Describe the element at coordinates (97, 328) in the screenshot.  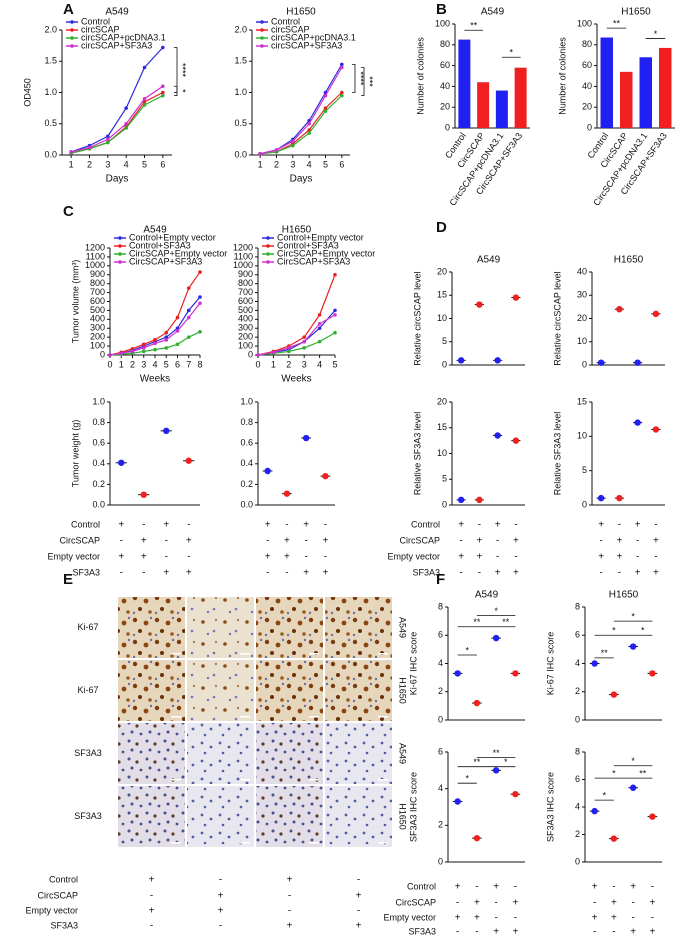
I see `y-tick-label: 300` at that location.